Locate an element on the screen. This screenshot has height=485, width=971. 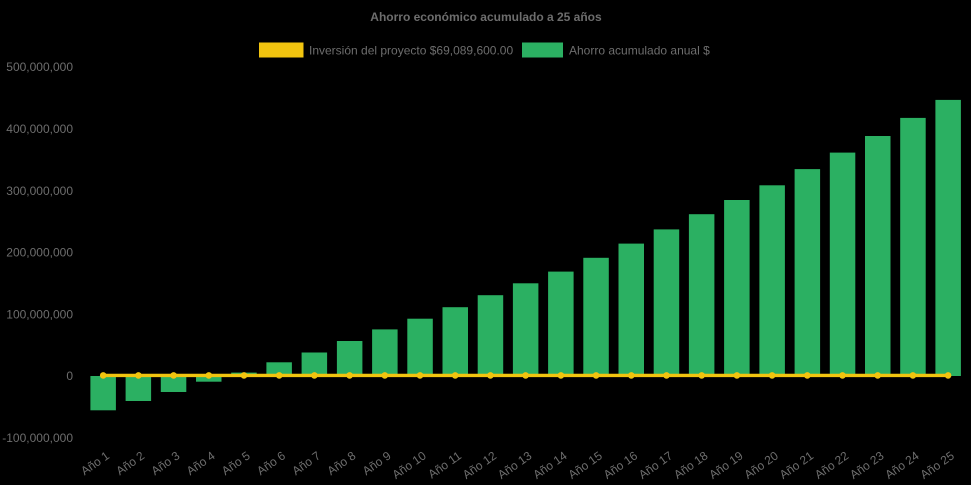
svg-text: 100,000,000 is located at coordinates (39, 314).